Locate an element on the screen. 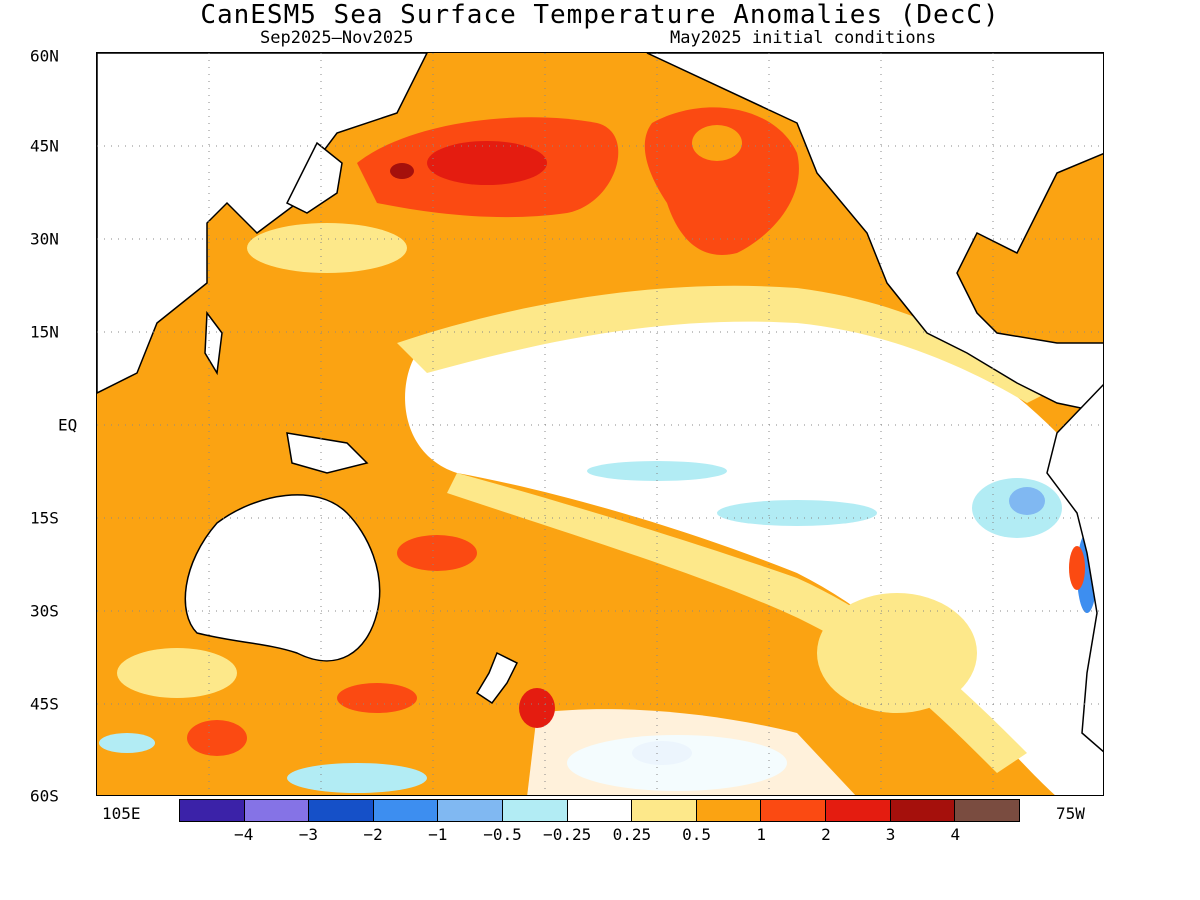  colorbar is located at coordinates (599, 810).